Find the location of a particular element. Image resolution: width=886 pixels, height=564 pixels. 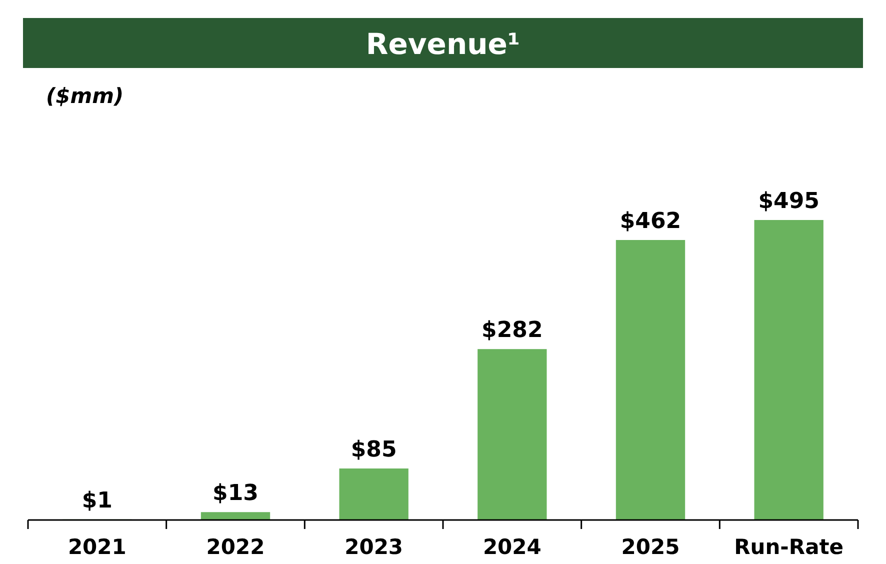

data-label: $13 is located at coordinates (235, 493).